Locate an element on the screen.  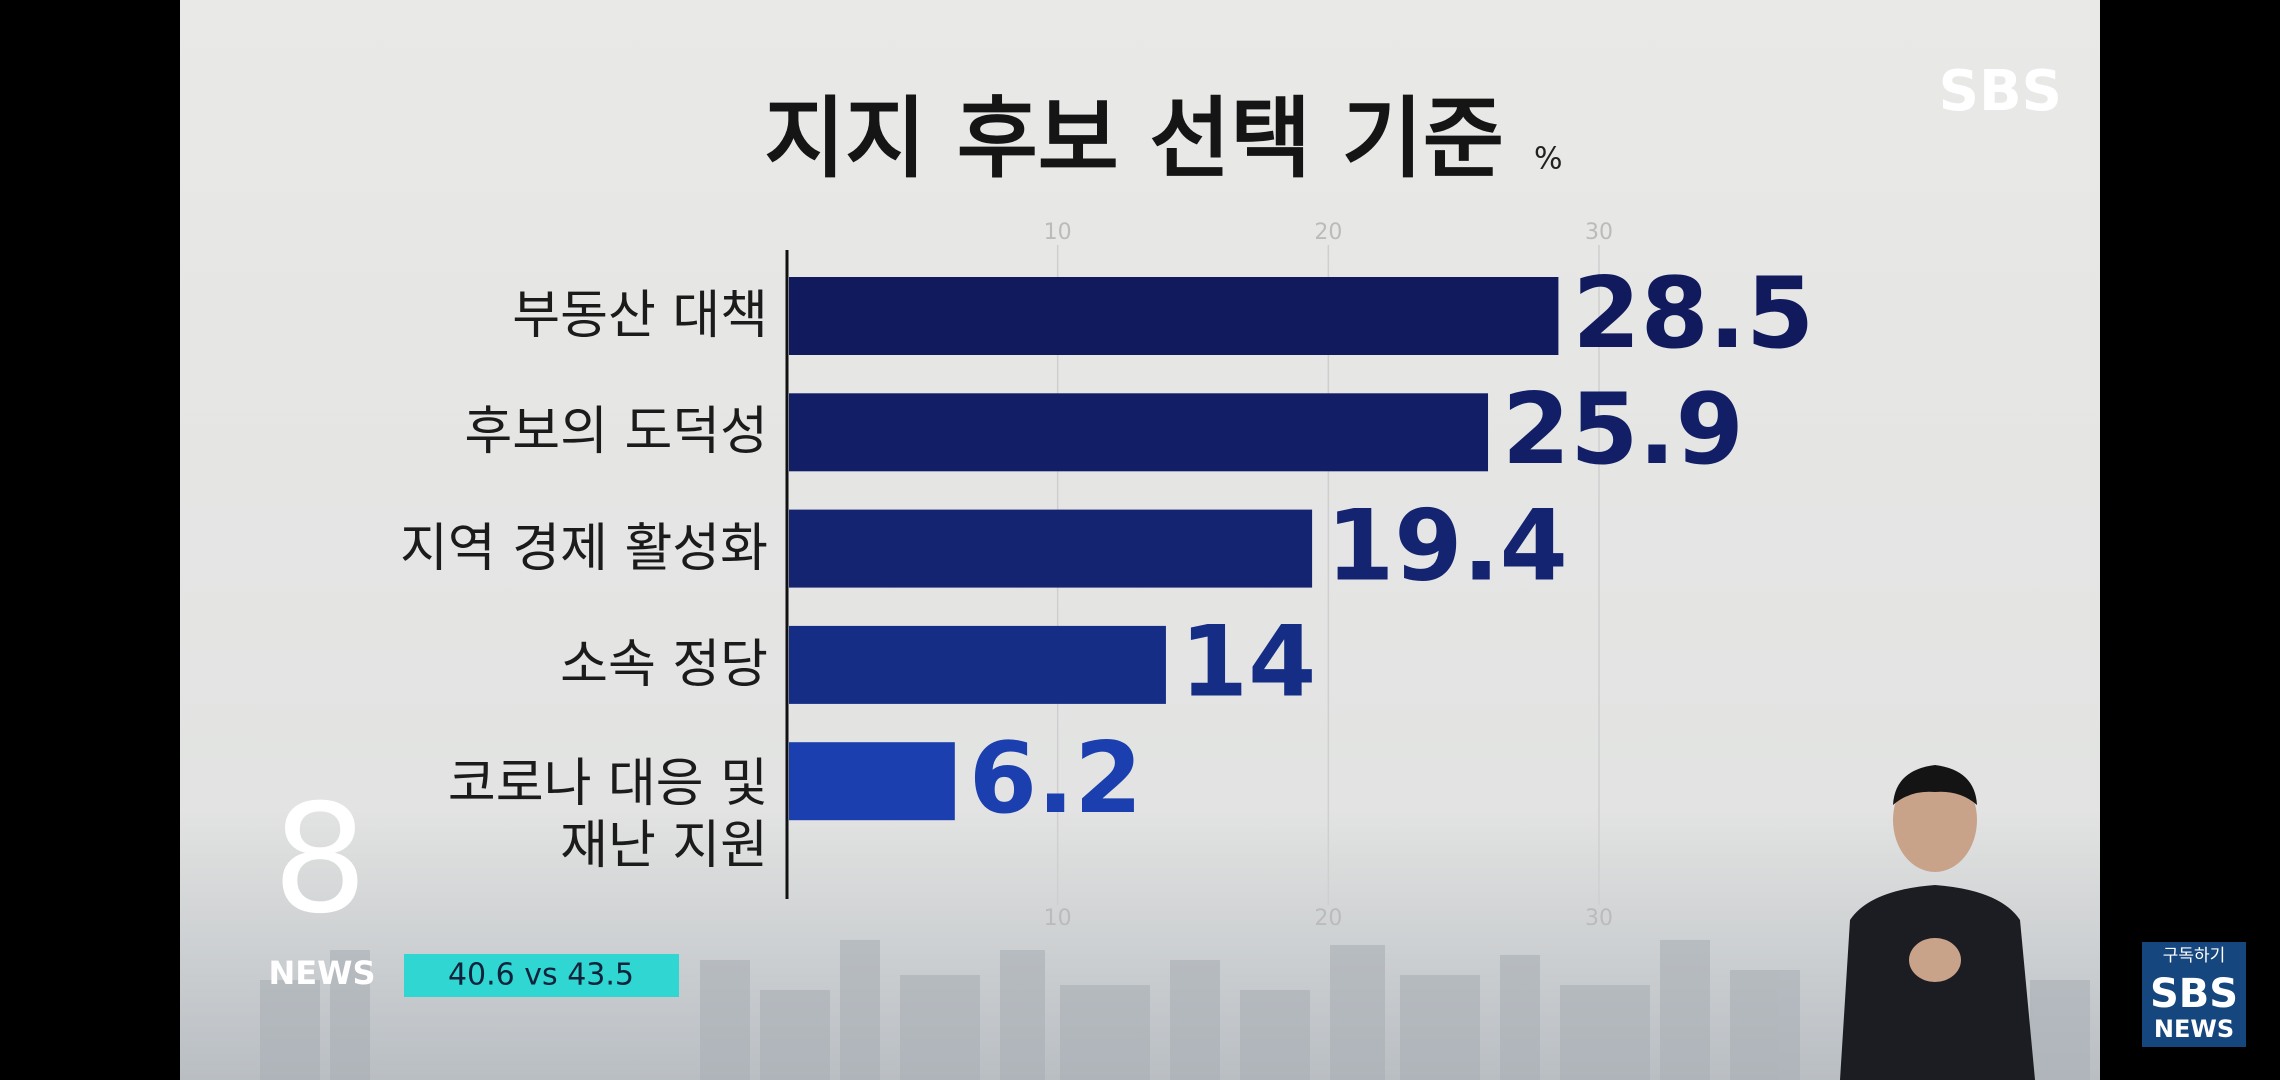
value-label: 14 is located at coordinates (1248, 663).